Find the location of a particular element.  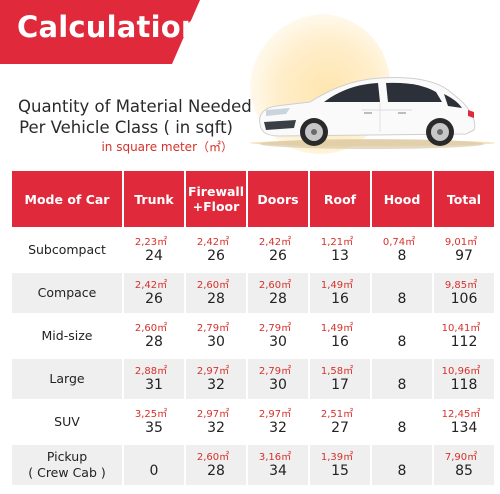

square-foot-value: 15 is located at coordinates (340, 470).